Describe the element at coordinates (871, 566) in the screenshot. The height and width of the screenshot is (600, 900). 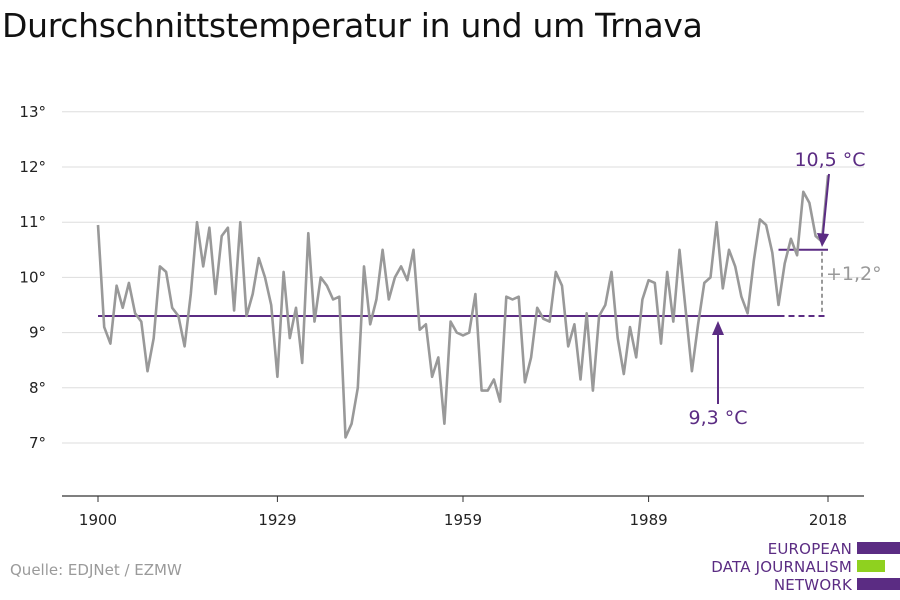
I see `logo-bar-green` at that location.